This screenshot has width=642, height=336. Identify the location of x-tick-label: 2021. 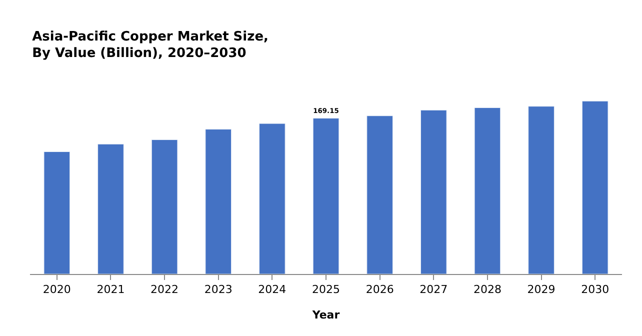
(110, 289).